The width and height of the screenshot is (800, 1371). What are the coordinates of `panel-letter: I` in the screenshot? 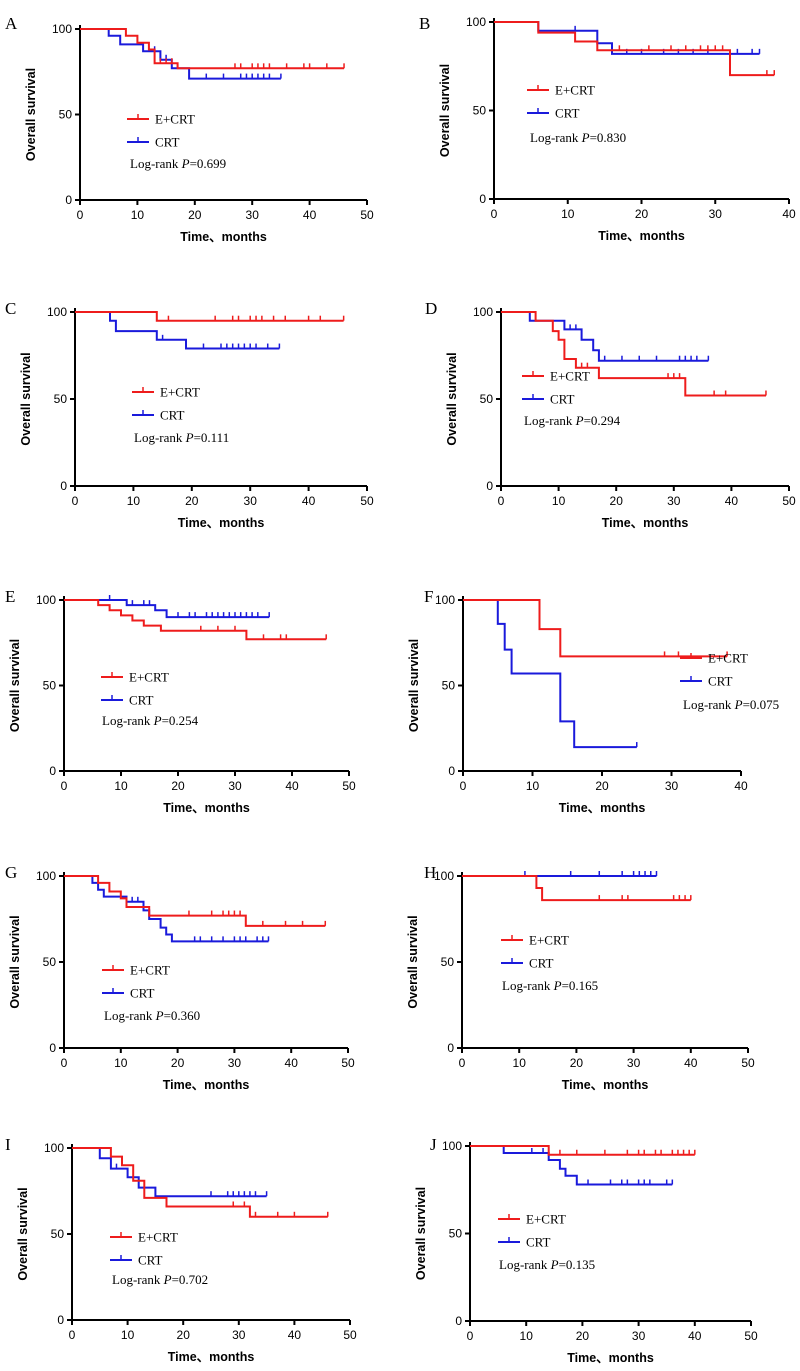 It's located at (8, 1144).